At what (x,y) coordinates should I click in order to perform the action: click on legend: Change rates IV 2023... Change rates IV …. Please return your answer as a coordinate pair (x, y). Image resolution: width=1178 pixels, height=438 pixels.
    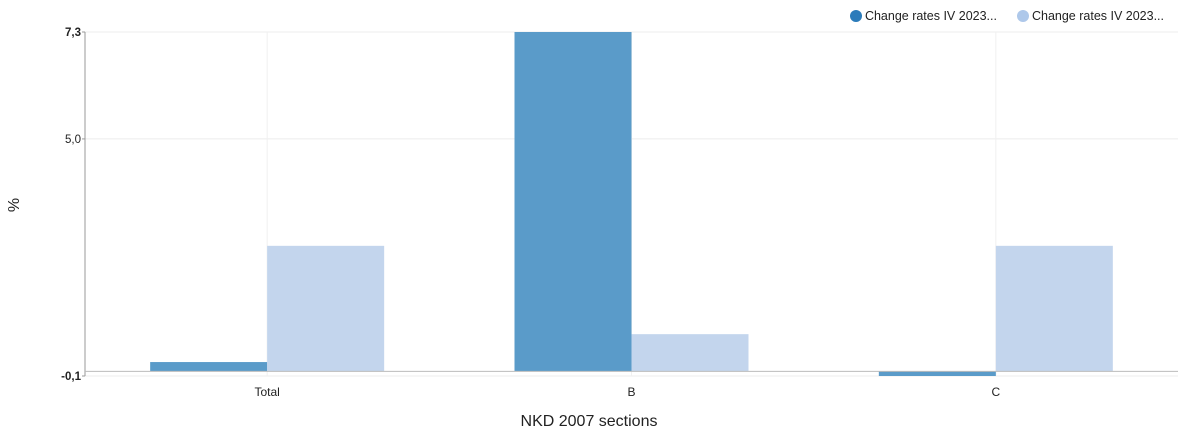
    Looking at the image, I should click on (1006, 16).